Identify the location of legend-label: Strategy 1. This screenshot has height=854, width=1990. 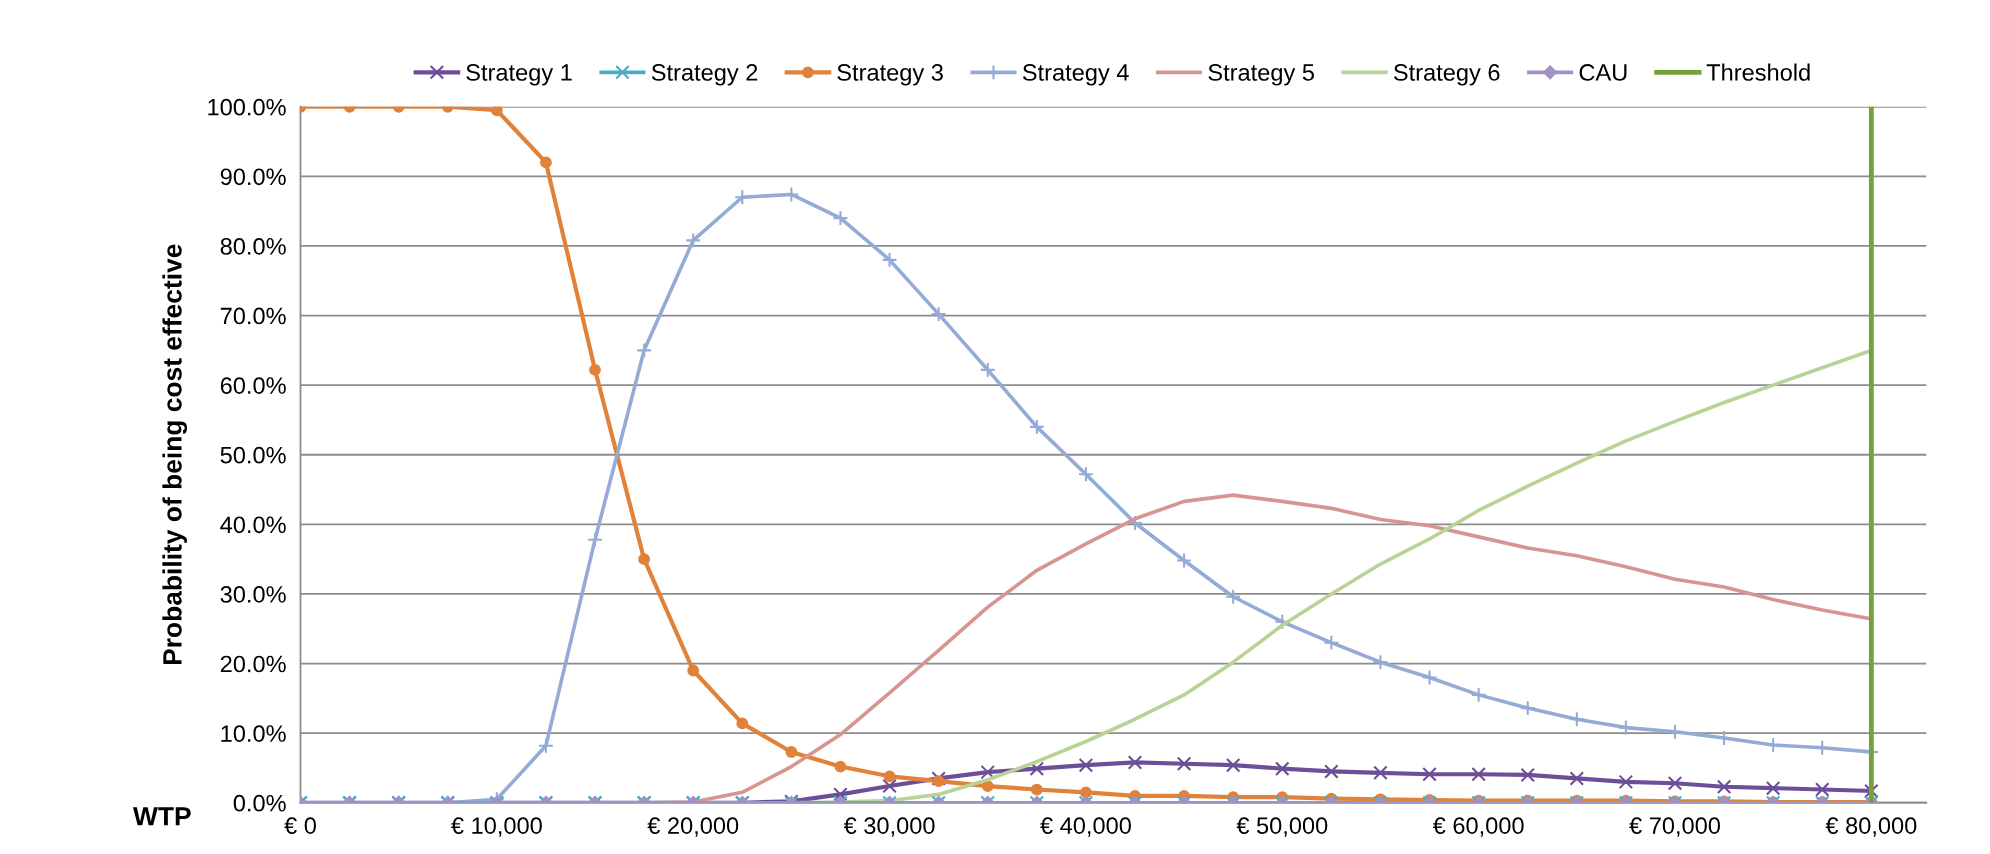
(519, 75).